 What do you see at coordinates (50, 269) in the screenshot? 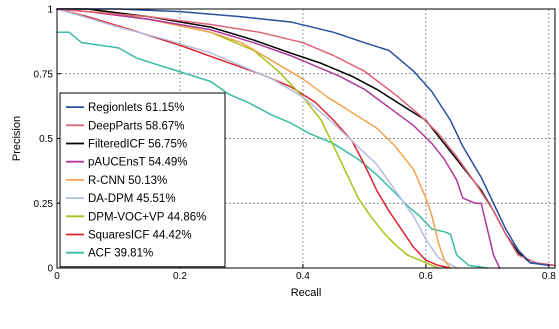
I see `y-tick-label: 0` at bounding box center [50, 269].